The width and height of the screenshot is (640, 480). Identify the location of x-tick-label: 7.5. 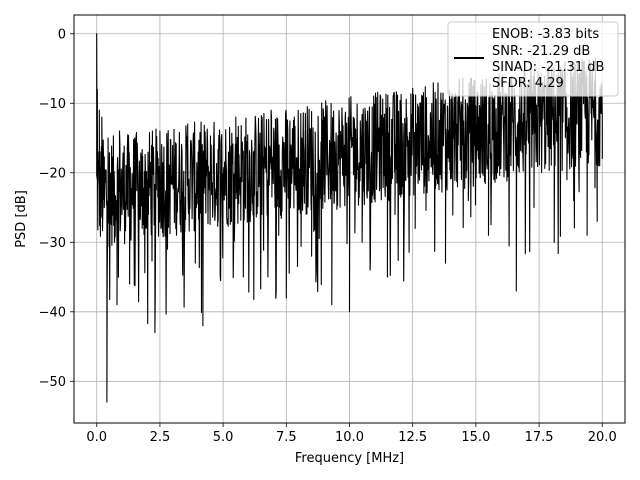
(286, 437).